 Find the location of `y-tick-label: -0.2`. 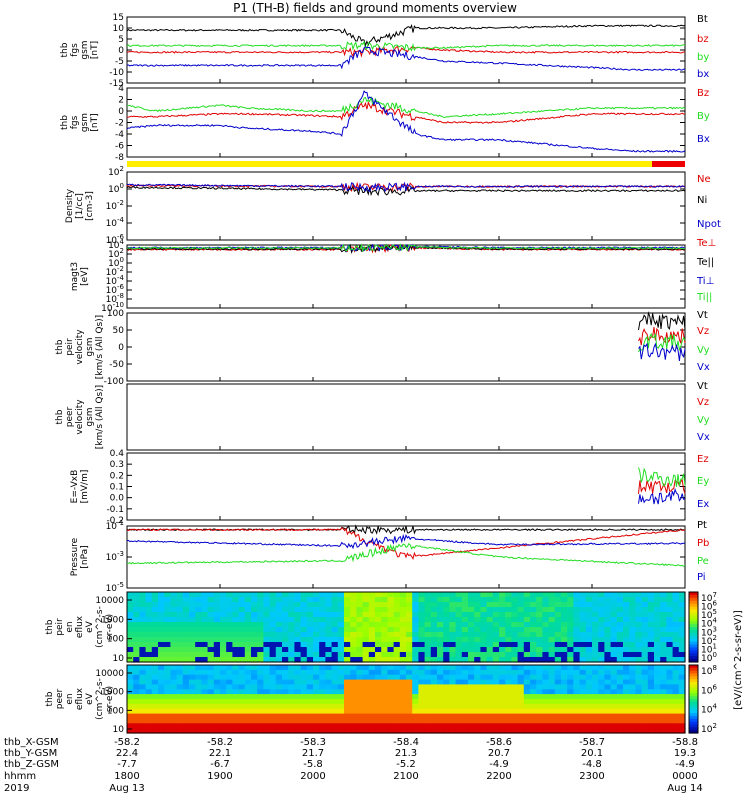

y-tick-label: -0.2 is located at coordinates (115, 521).